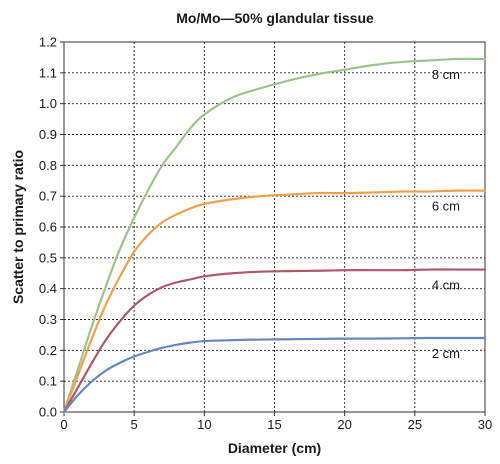 The width and height of the screenshot is (500, 464). I want to click on y-tick-label: 0.8, so click(48, 165).